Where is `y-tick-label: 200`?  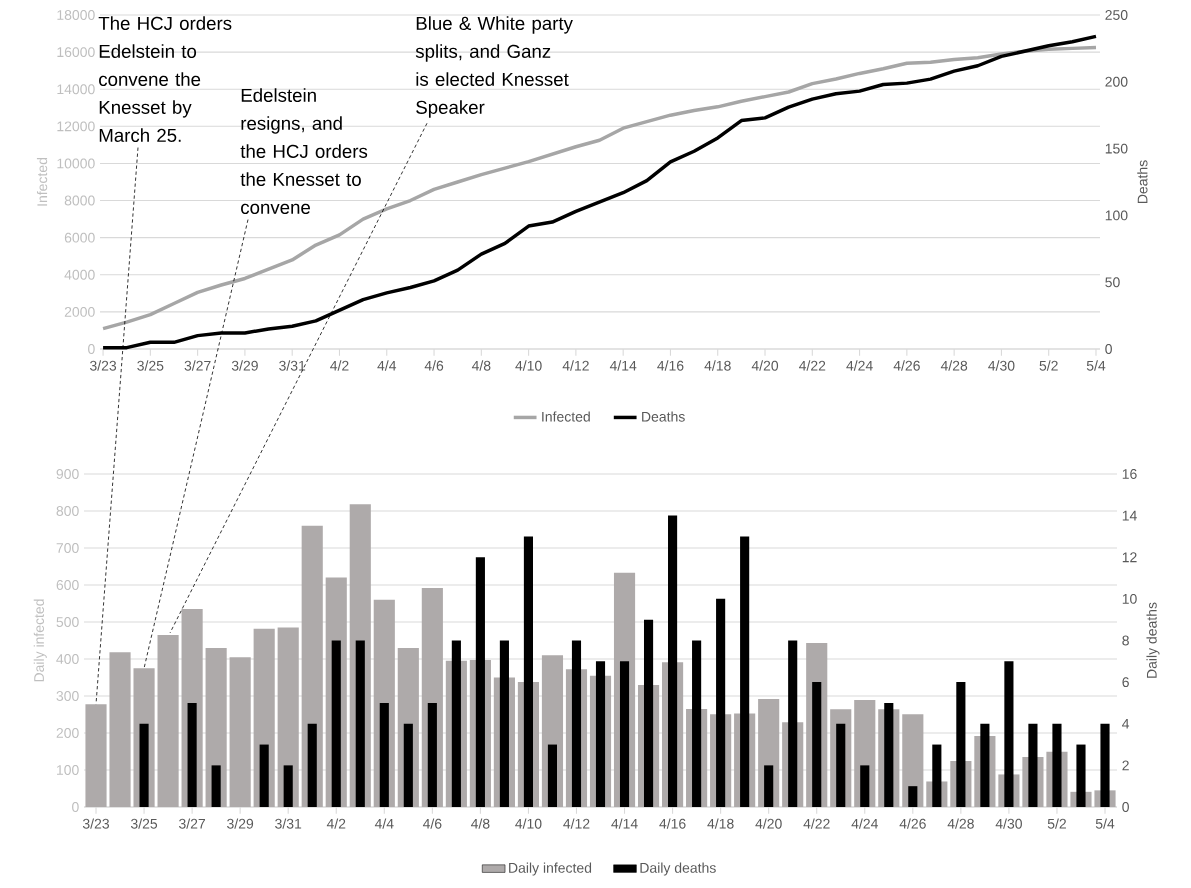
y-tick-label: 200 is located at coordinates (67, 733).